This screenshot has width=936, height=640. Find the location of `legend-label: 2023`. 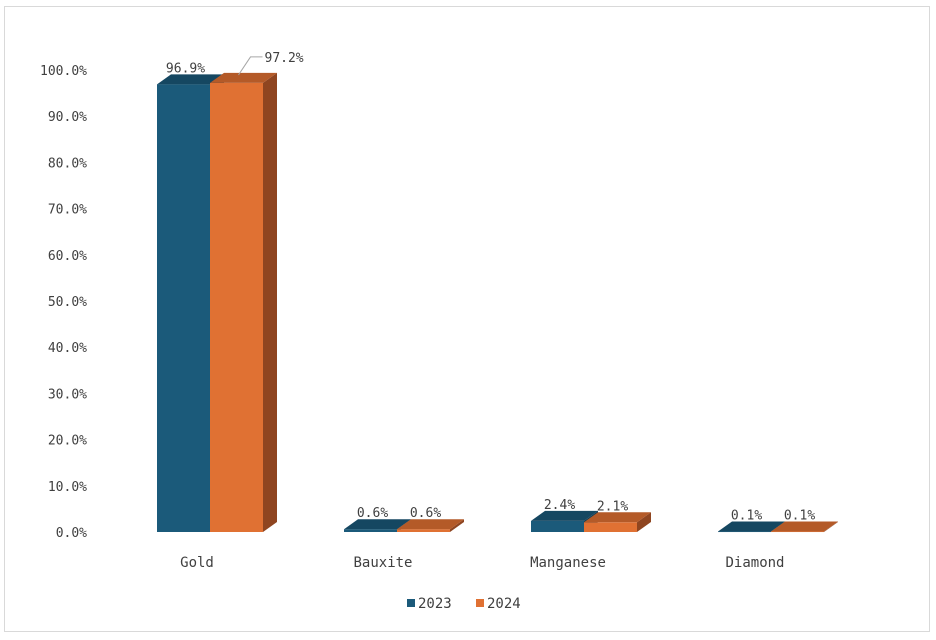

legend-label: 2023 is located at coordinates (435, 604).